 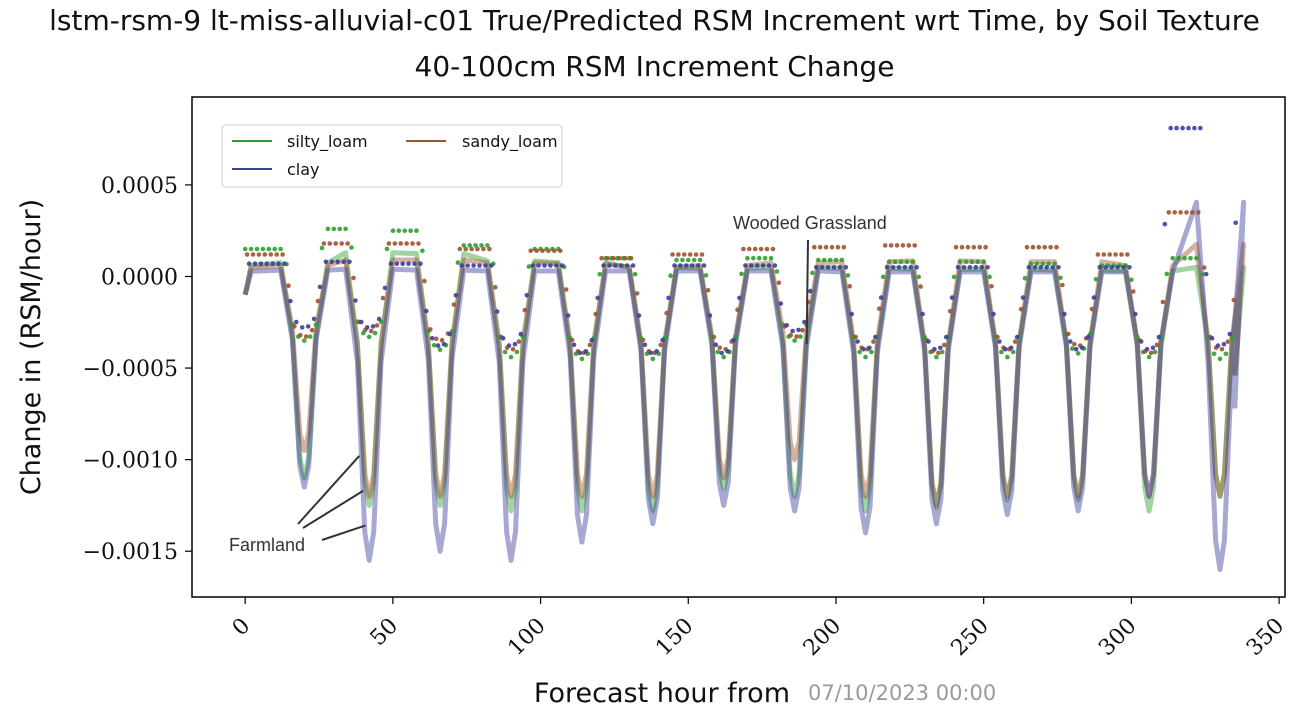 I want to click on y-tick-label: −0.0005, so click(x=130, y=369).